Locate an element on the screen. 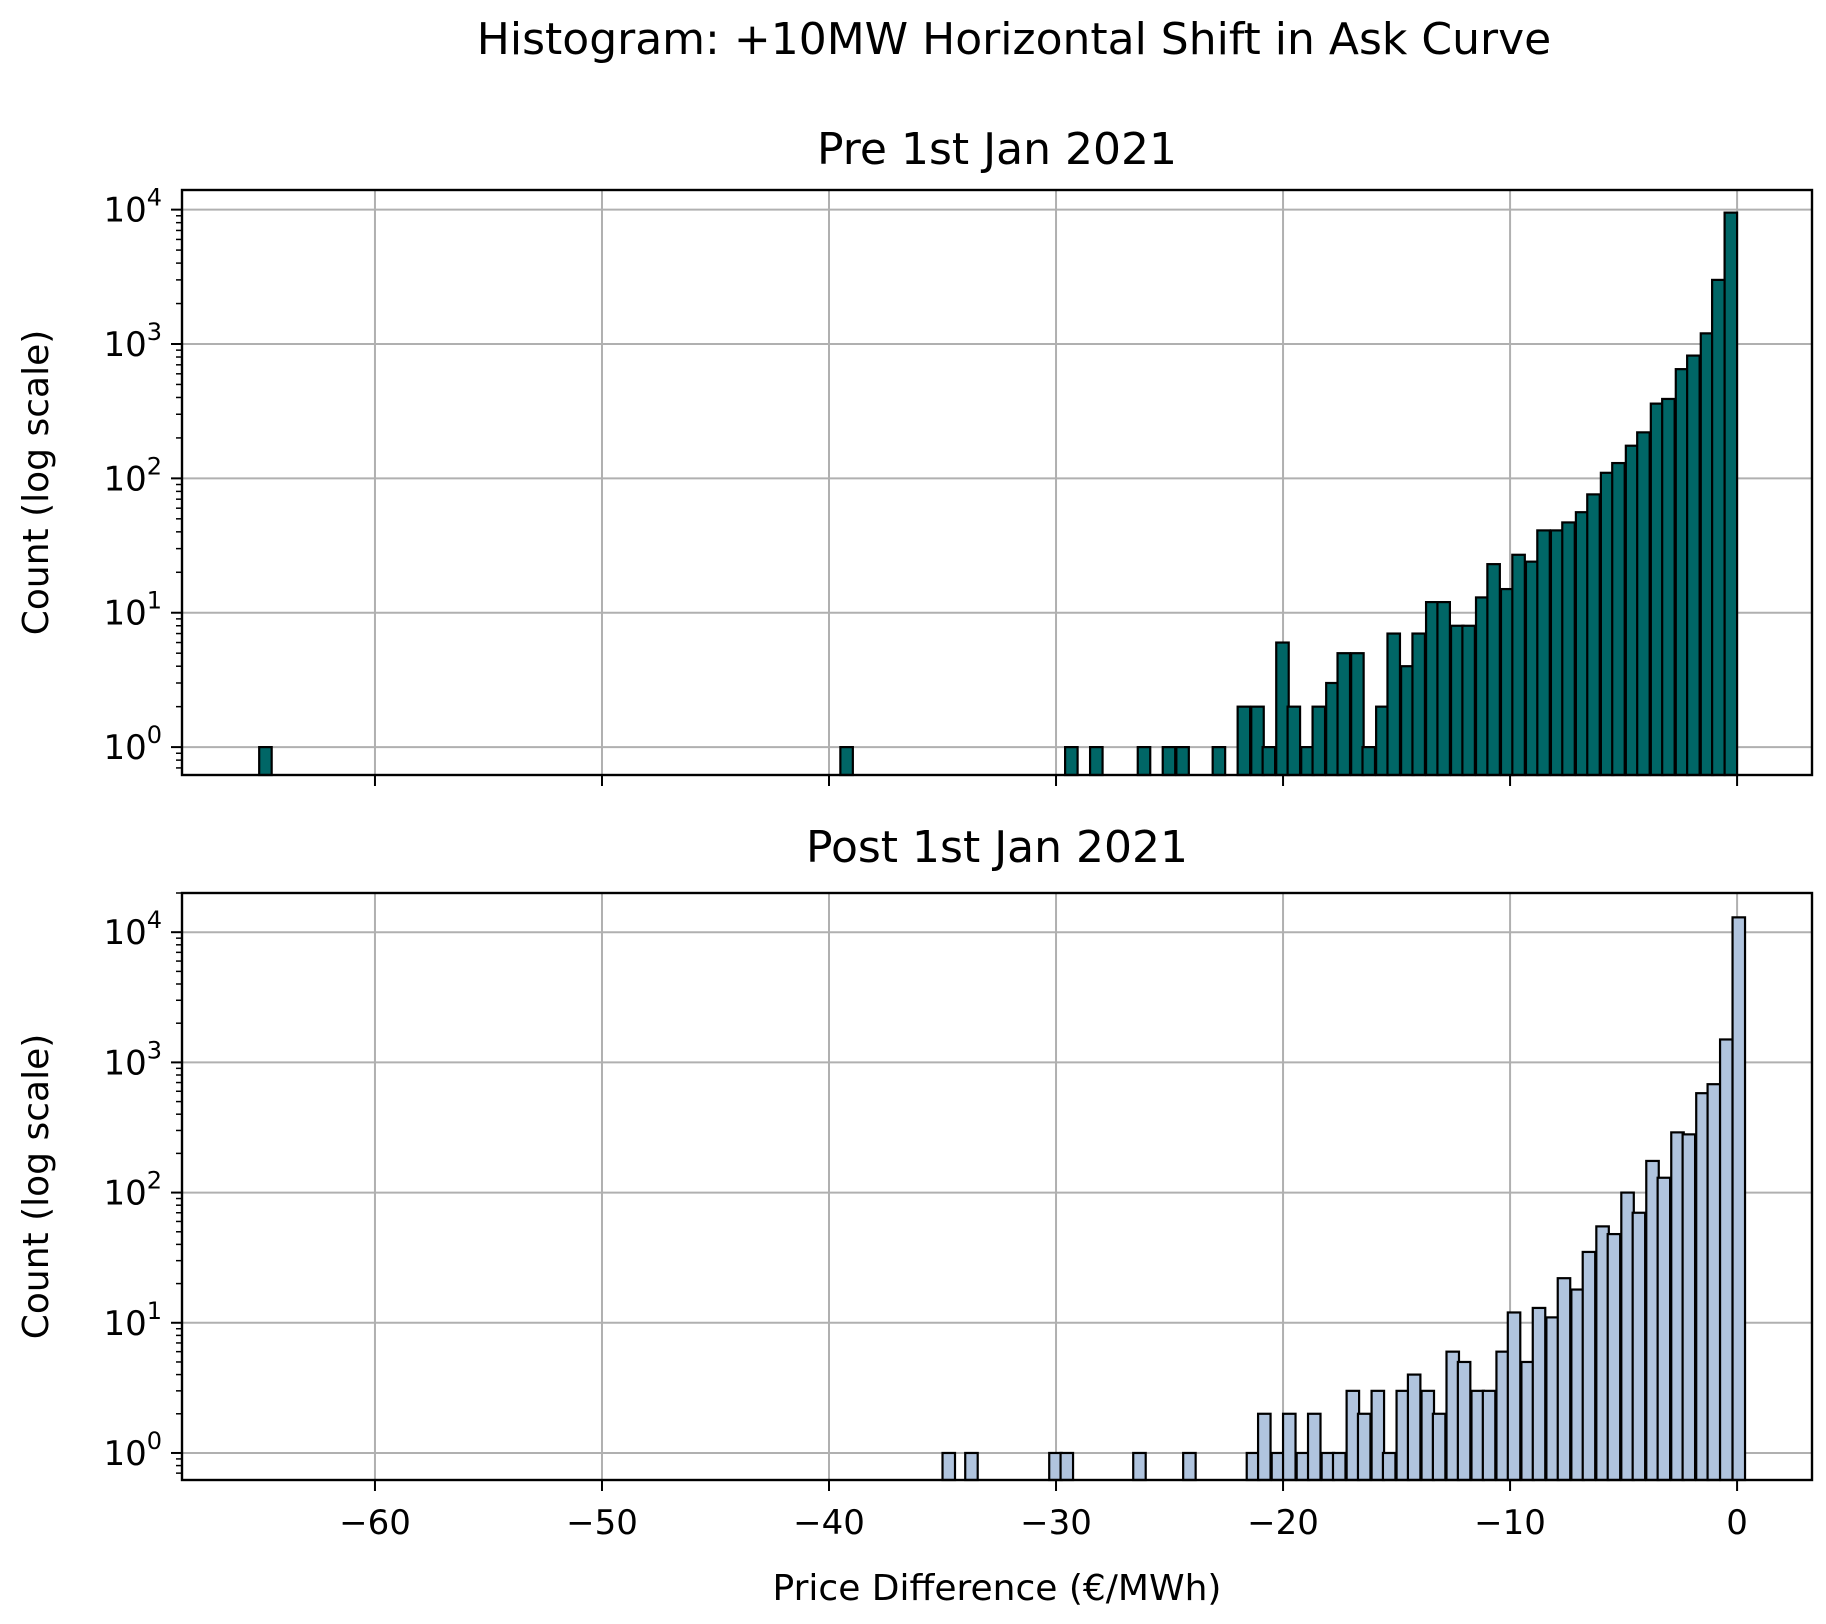 This screenshot has height=1624, width=1826. subplot-title-post: Post 1st Jan 2021 is located at coordinates (997, 847).